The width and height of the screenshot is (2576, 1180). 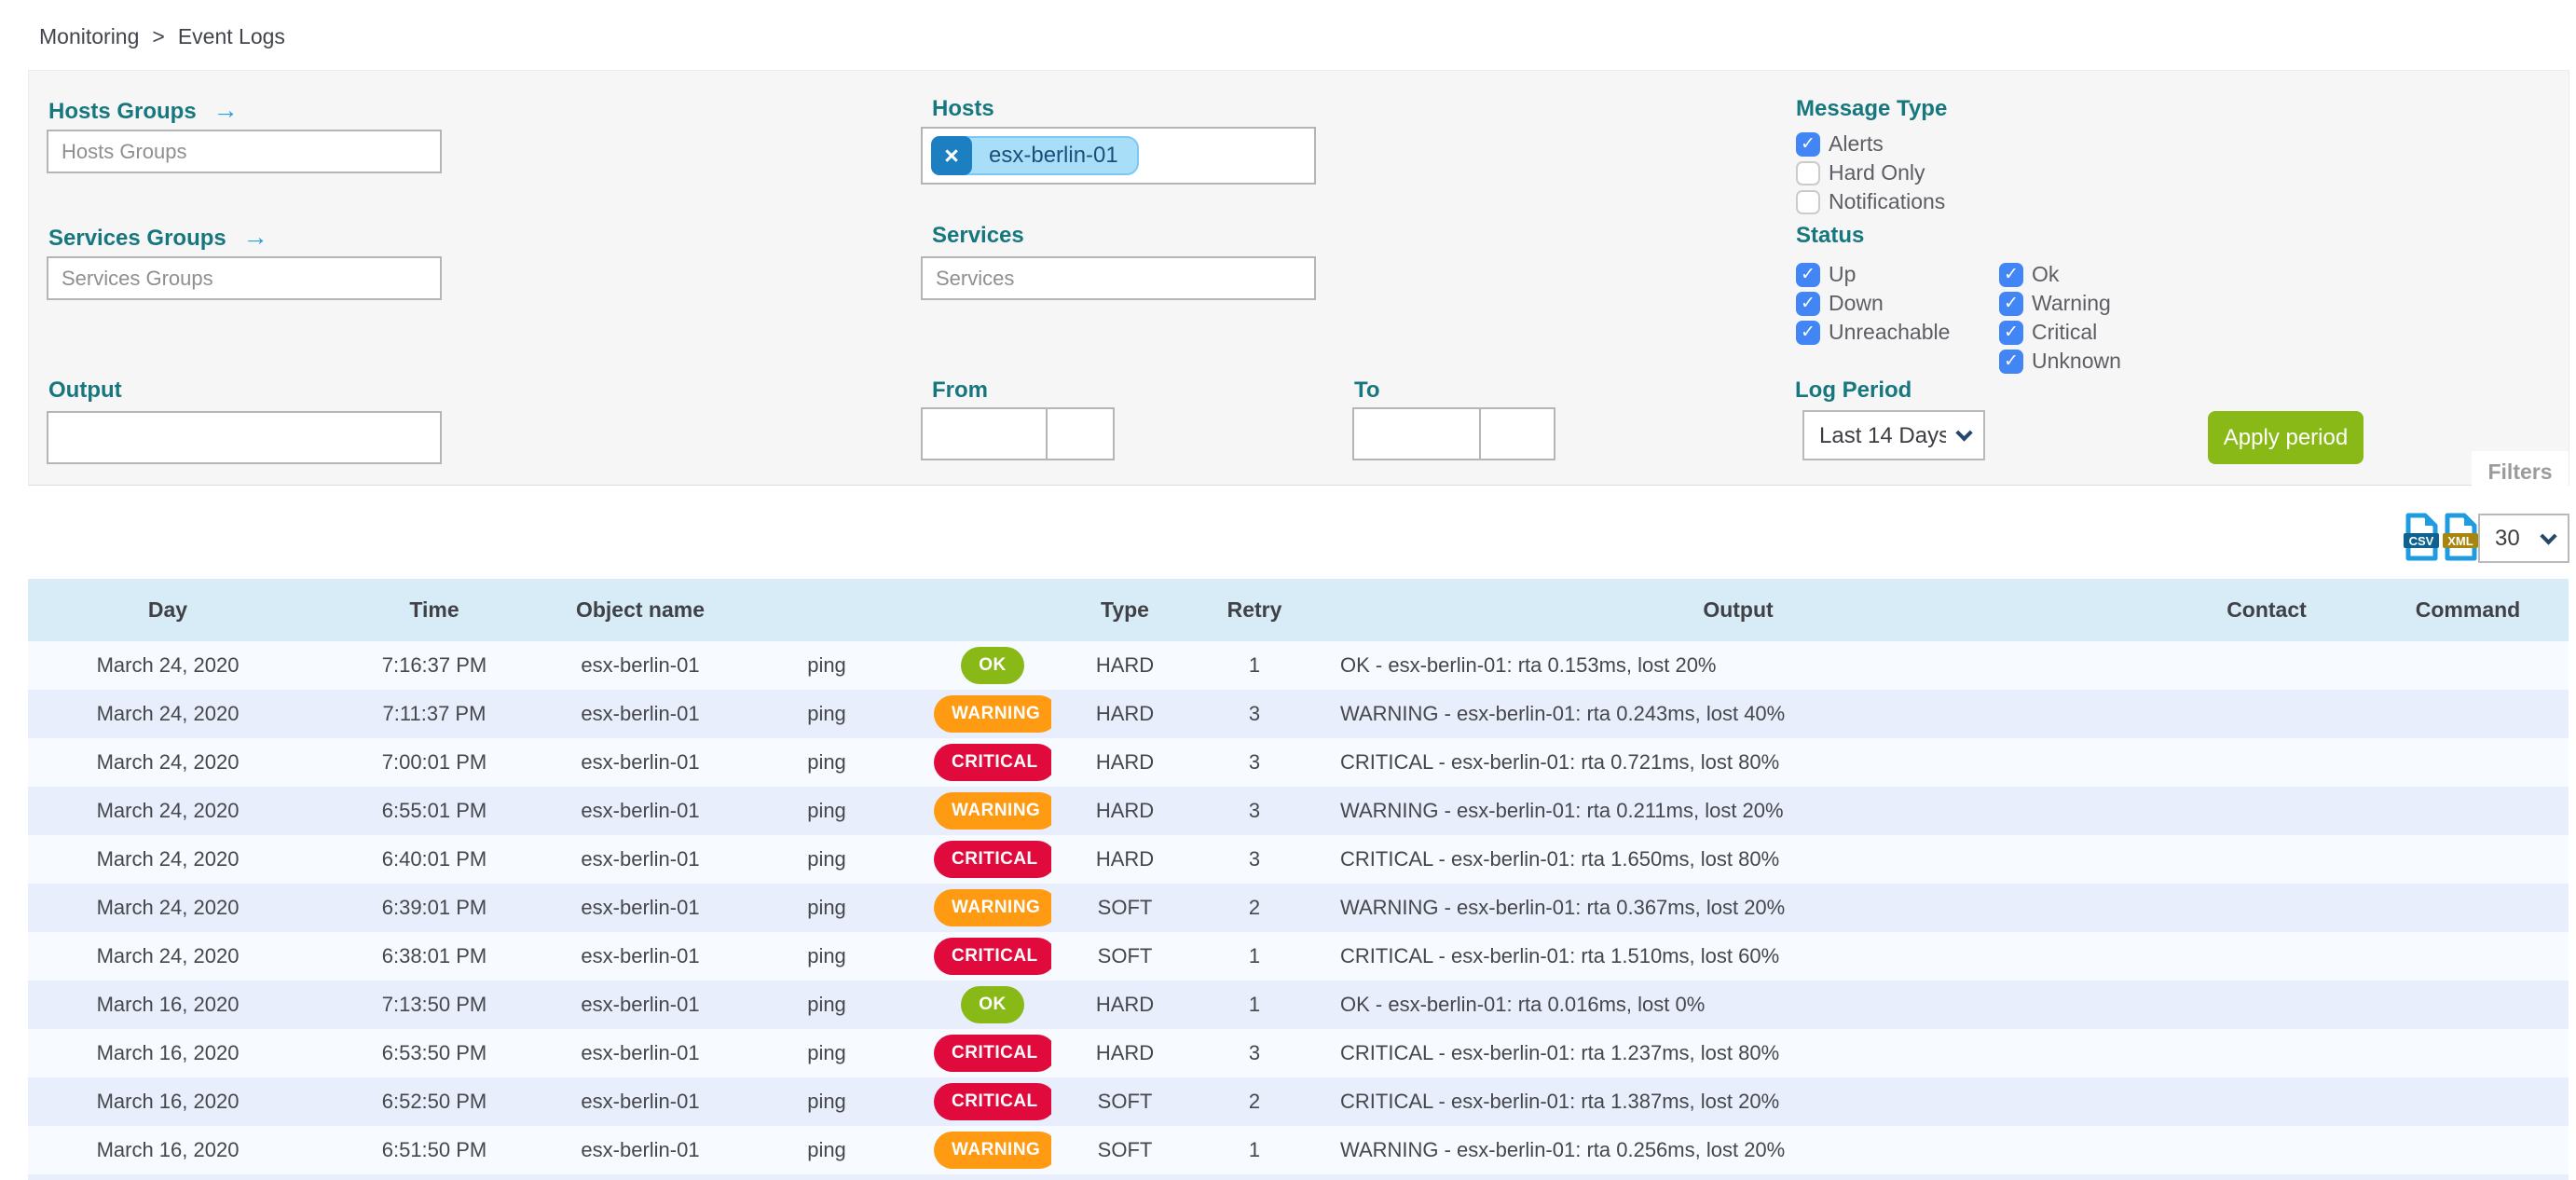 What do you see at coordinates (434, 1005) in the screenshot?
I see `cell-time: 7:13:50 PM` at bounding box center [434, 1005].